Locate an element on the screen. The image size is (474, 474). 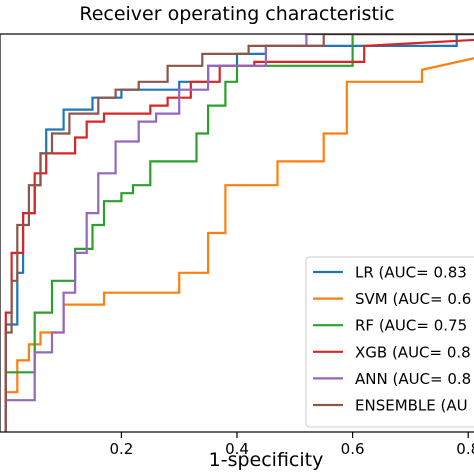
x-tick-label-0: 0.2 is located at coordinates (121, 449).